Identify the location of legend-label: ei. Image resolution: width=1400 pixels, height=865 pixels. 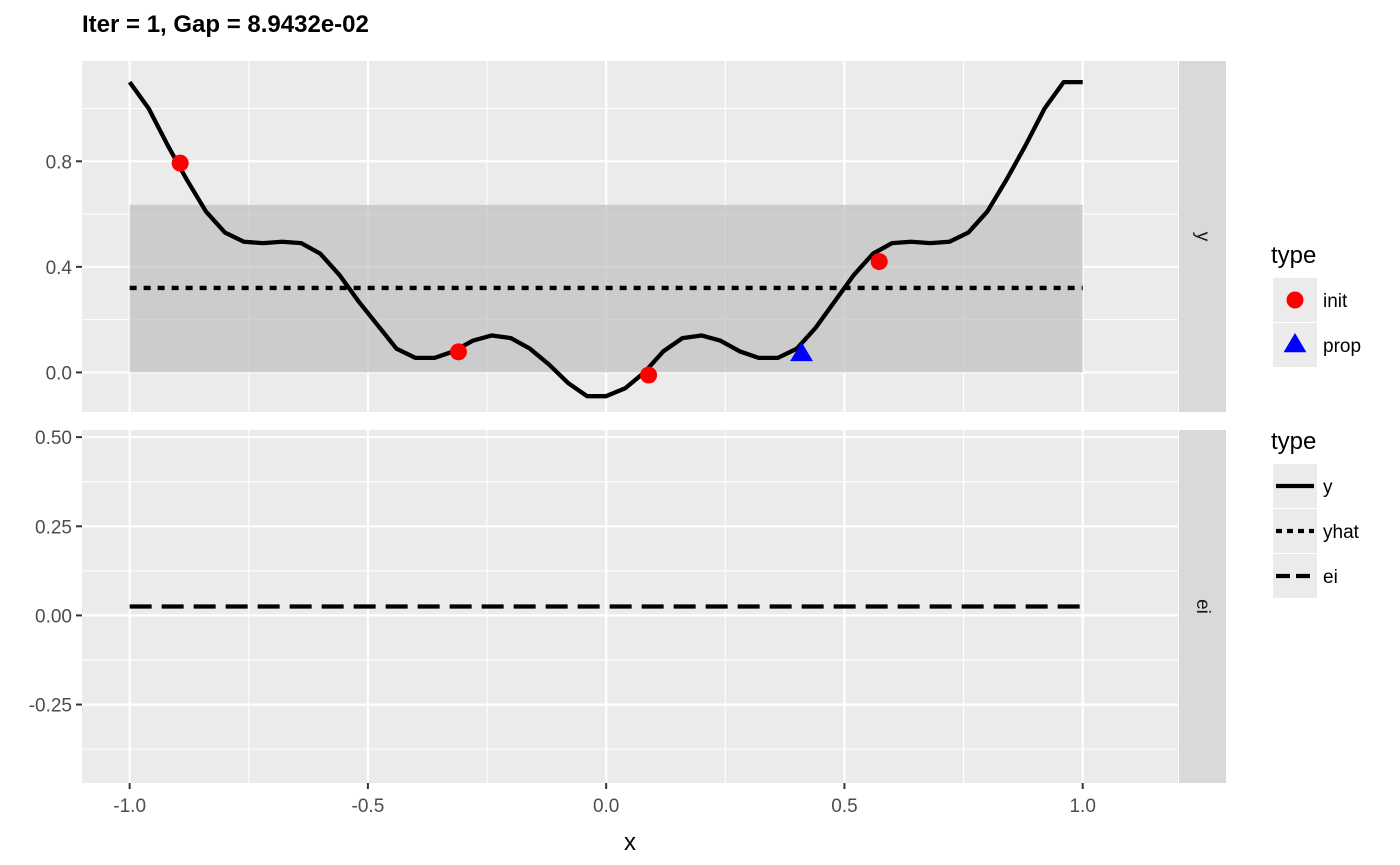
(1330, 577).